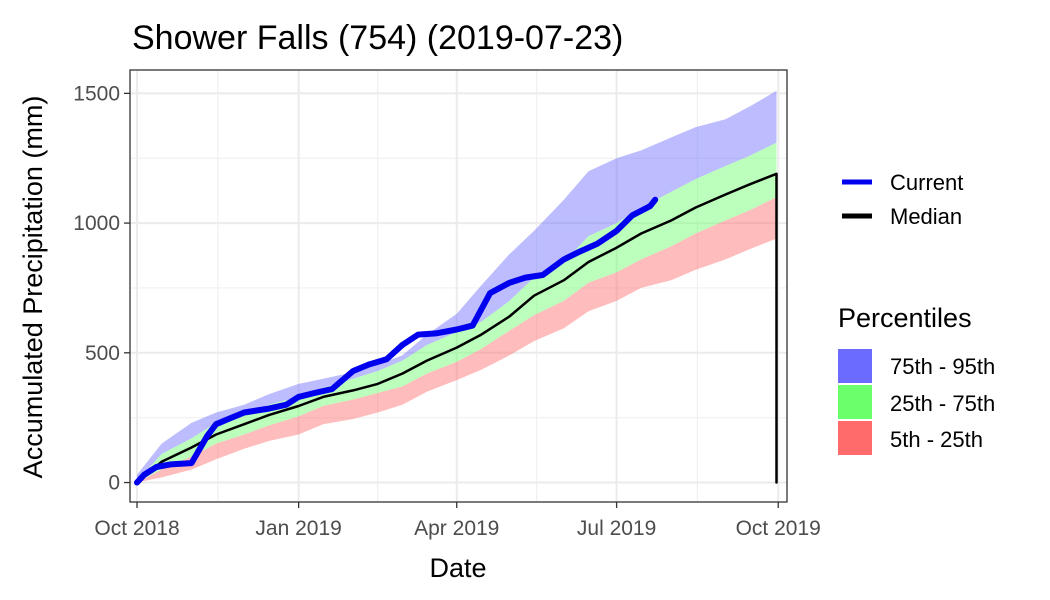  I want to click on chart-title: Shower Falls (754) (2019-07-23), so click(377, 38).